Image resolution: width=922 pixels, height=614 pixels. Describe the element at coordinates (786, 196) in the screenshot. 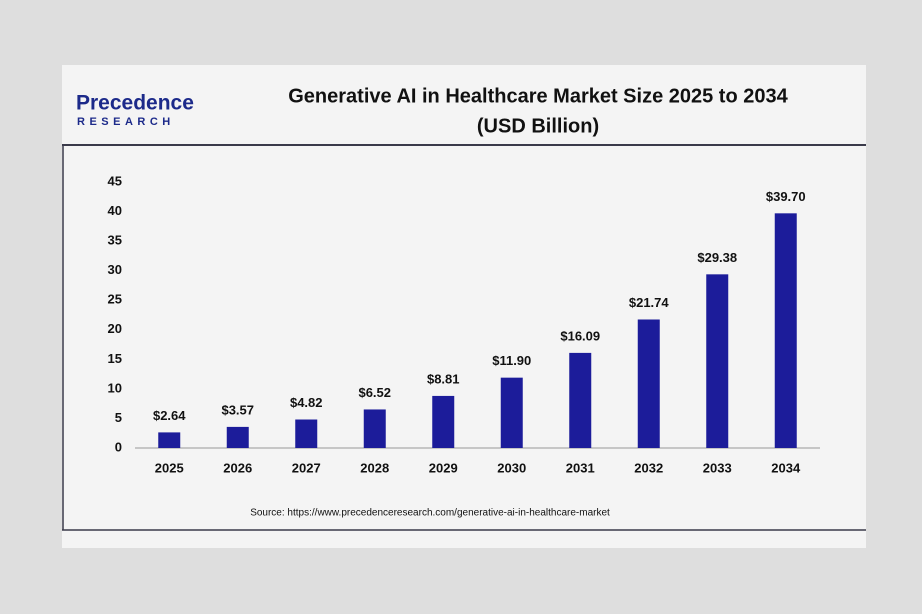

I see `value-label: $39.70` at that location.